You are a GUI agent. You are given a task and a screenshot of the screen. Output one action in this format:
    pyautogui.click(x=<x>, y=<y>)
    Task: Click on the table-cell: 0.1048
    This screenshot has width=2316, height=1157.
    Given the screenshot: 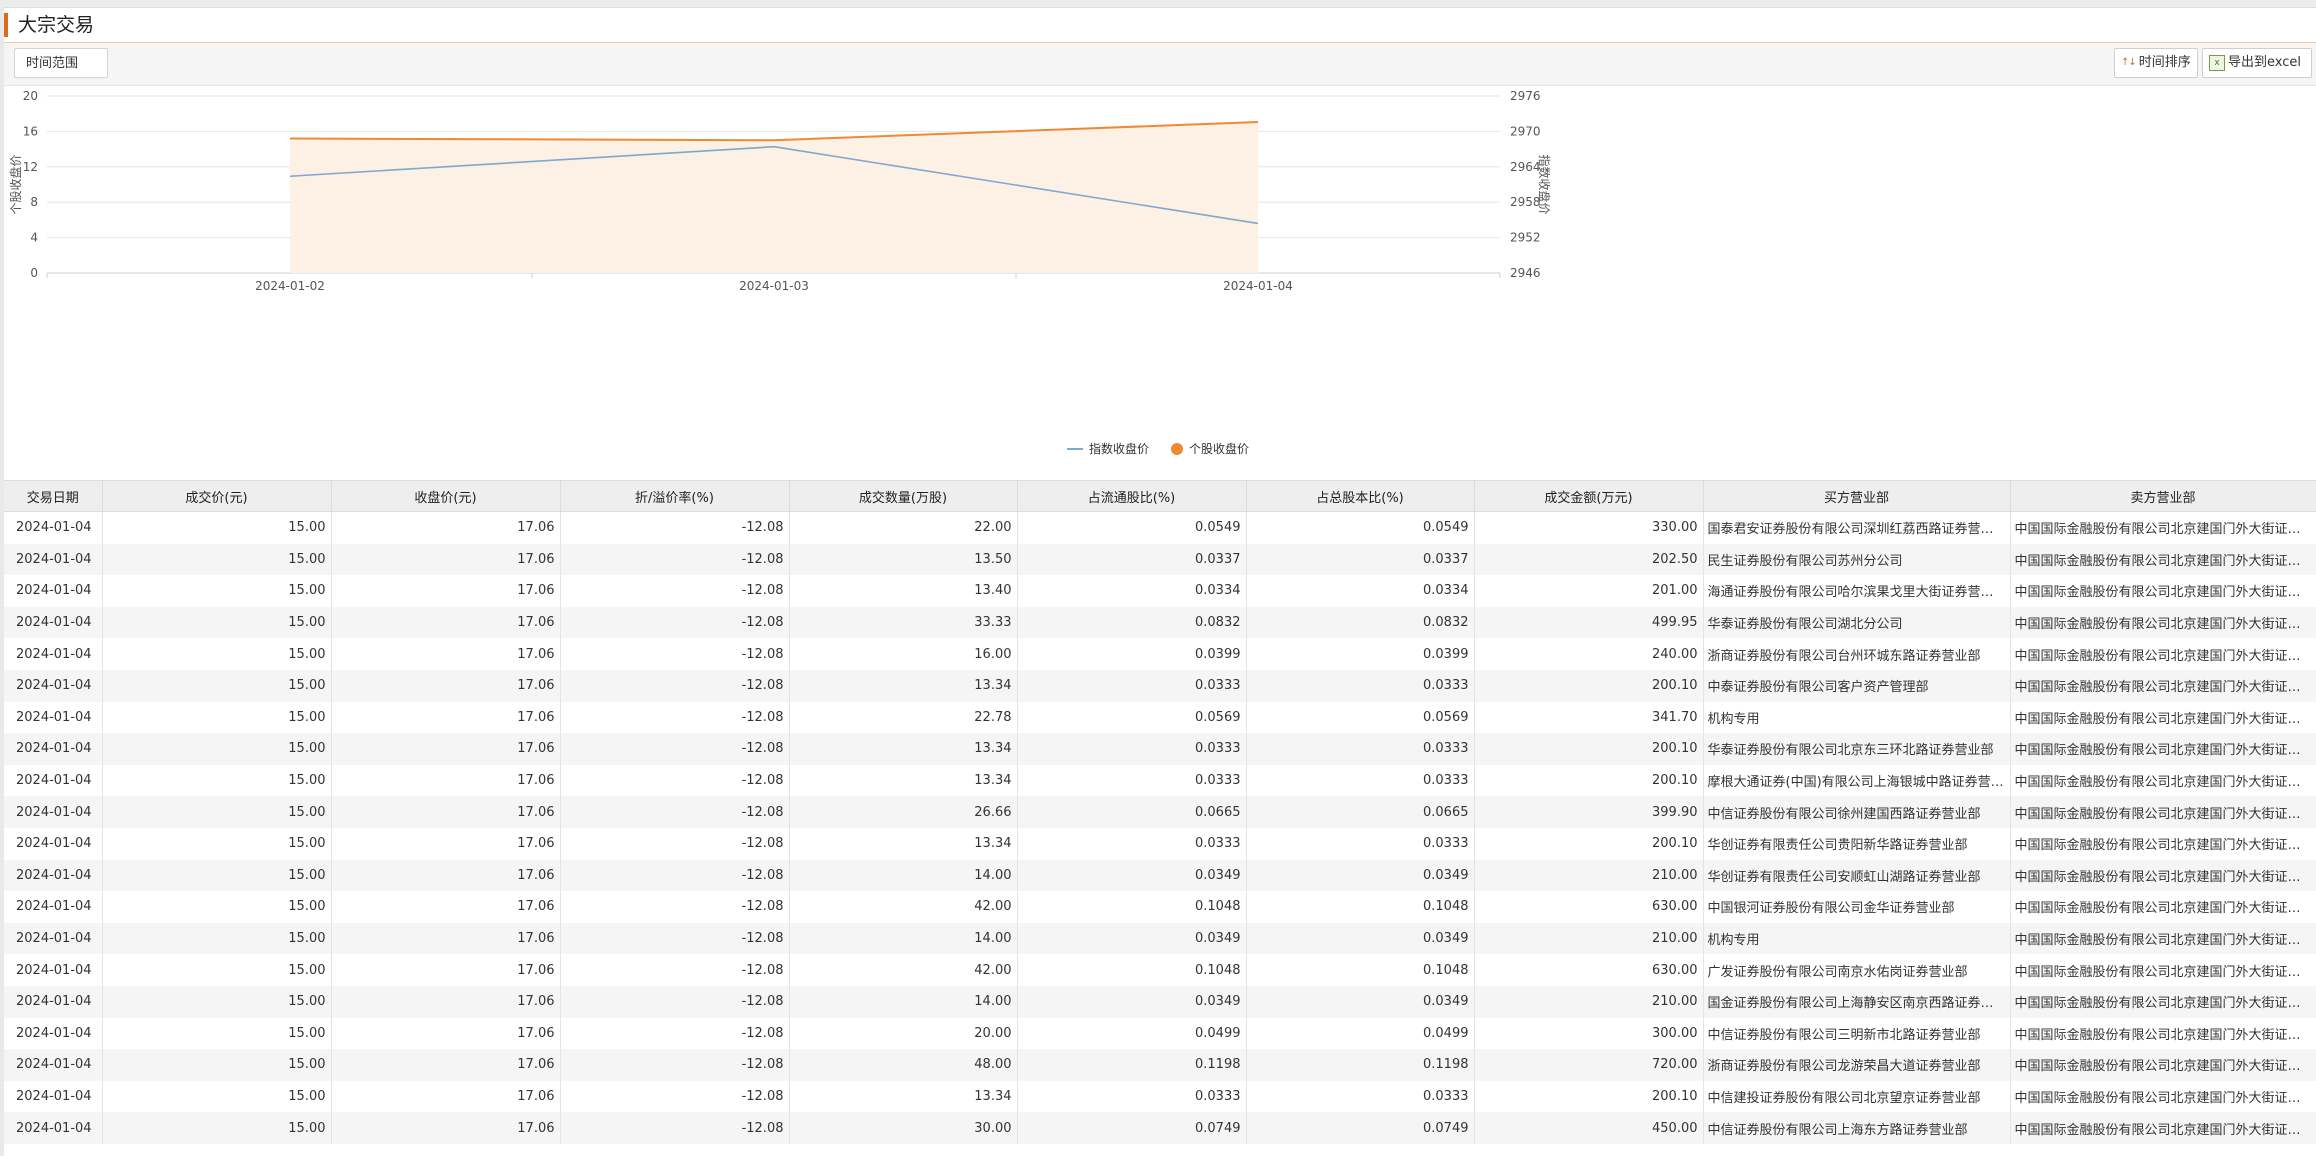 What is the action you would take?
    pyautogui.click(x=1131, y=970)
    